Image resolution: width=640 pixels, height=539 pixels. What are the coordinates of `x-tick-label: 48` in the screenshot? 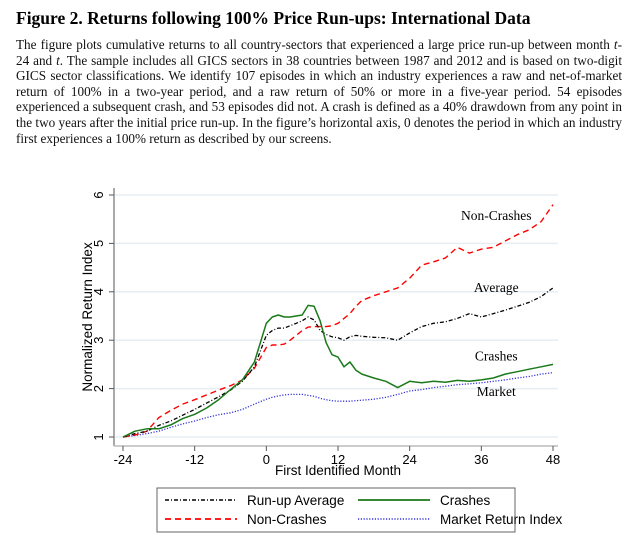 It's located at (553, 459).